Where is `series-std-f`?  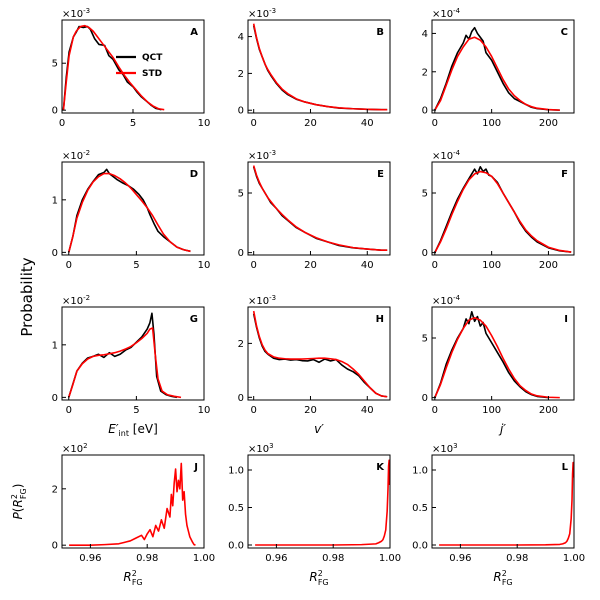 series-std-f is located at coordinates (503, 211).